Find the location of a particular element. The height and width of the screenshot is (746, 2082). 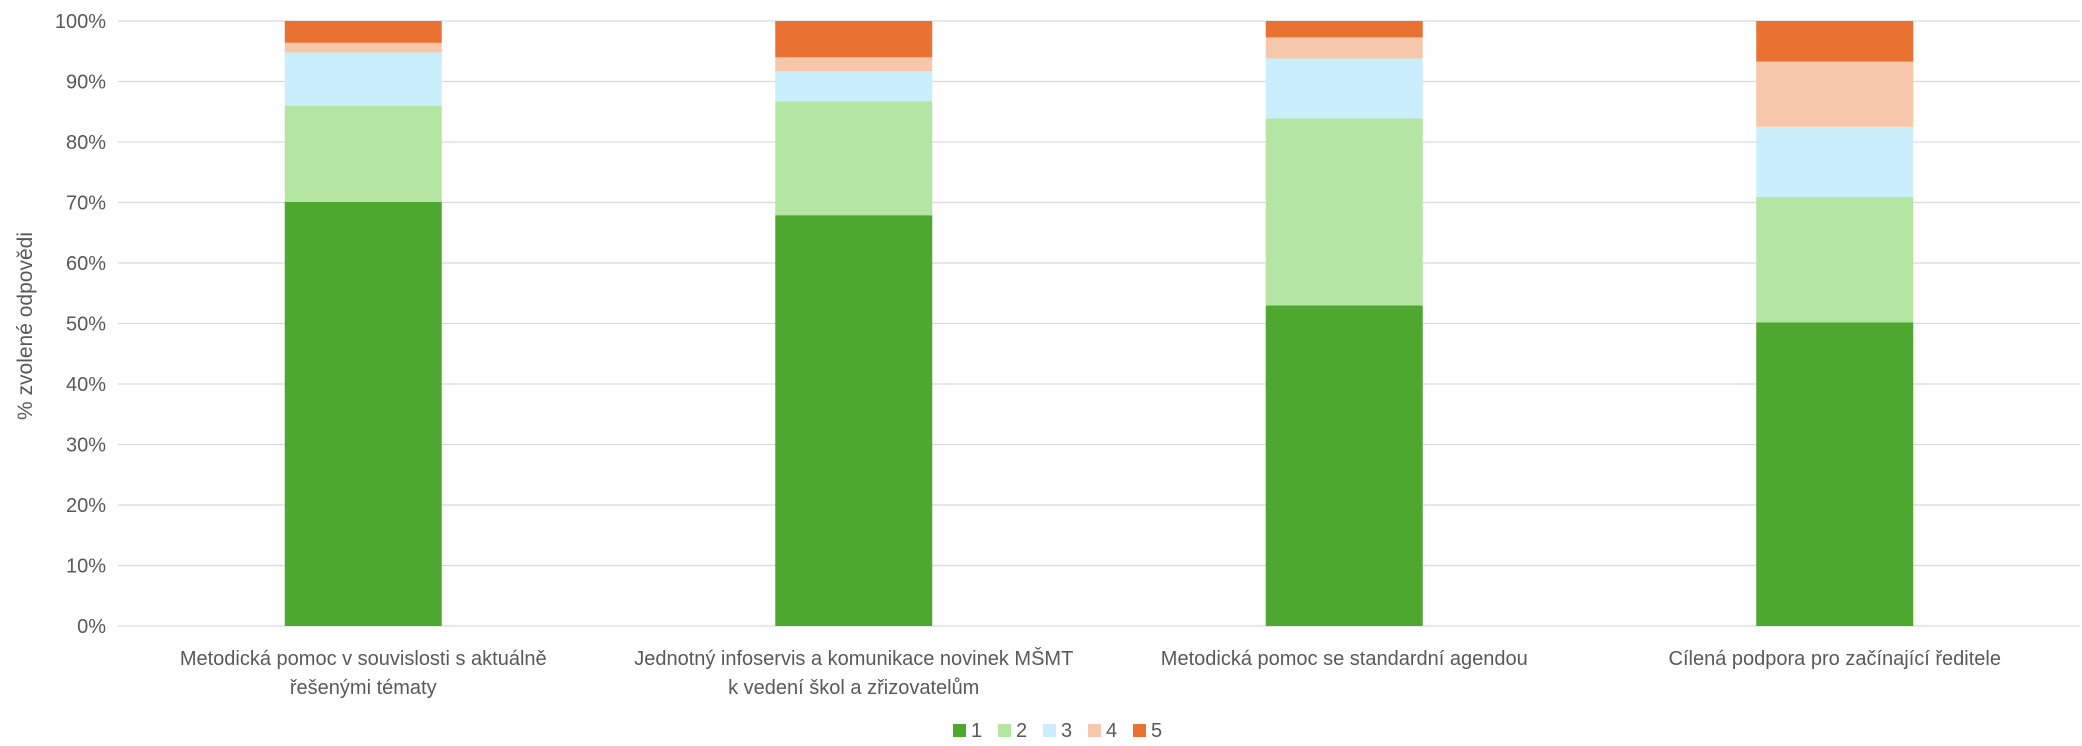

legend: 1 2 3 4 5 is located at coordinates (1057, 731).